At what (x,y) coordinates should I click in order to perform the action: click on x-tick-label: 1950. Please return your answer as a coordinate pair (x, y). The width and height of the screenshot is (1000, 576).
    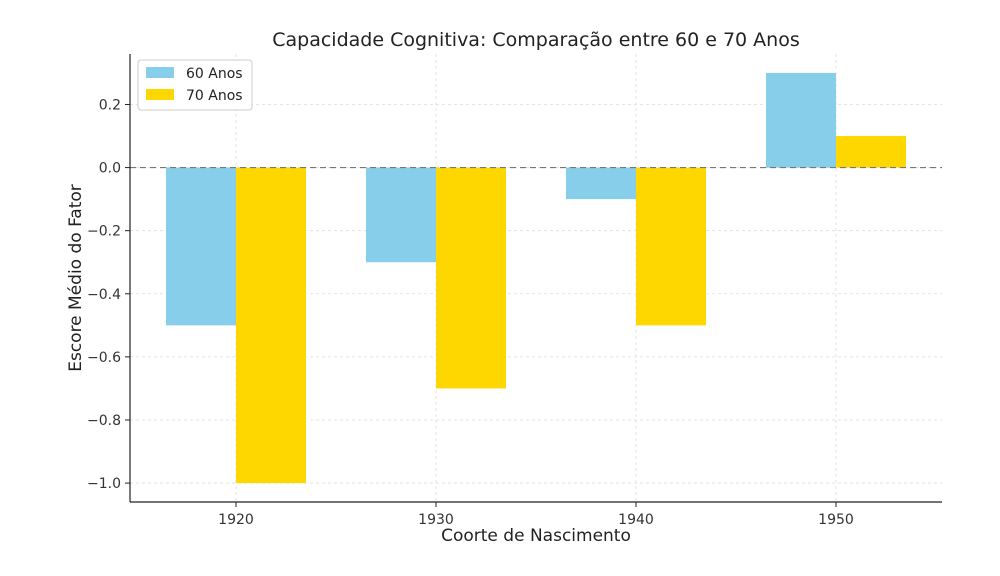
    Looking at the image, I should click on (836, 520).